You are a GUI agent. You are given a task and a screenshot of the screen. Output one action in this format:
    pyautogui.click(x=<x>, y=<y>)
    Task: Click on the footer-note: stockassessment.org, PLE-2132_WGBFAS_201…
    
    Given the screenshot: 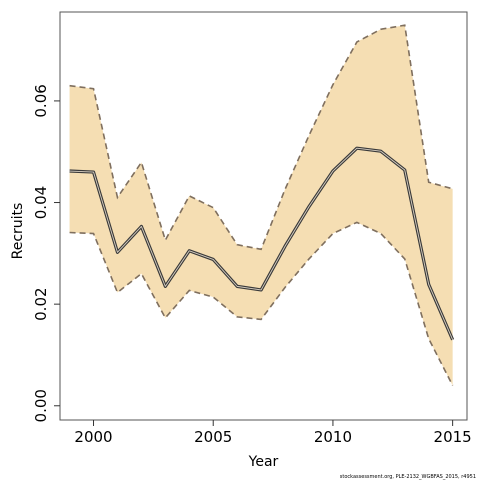 What is the action you would take?
    pyautogui.click(x=408, y=477)
    